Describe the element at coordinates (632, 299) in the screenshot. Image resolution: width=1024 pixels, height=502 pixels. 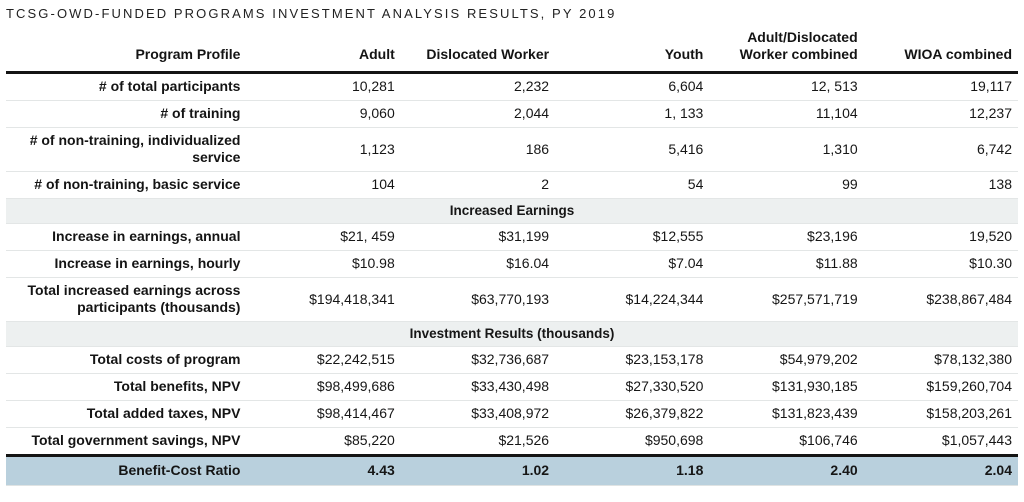
I see `cell-value: $14,224,344` at that location.